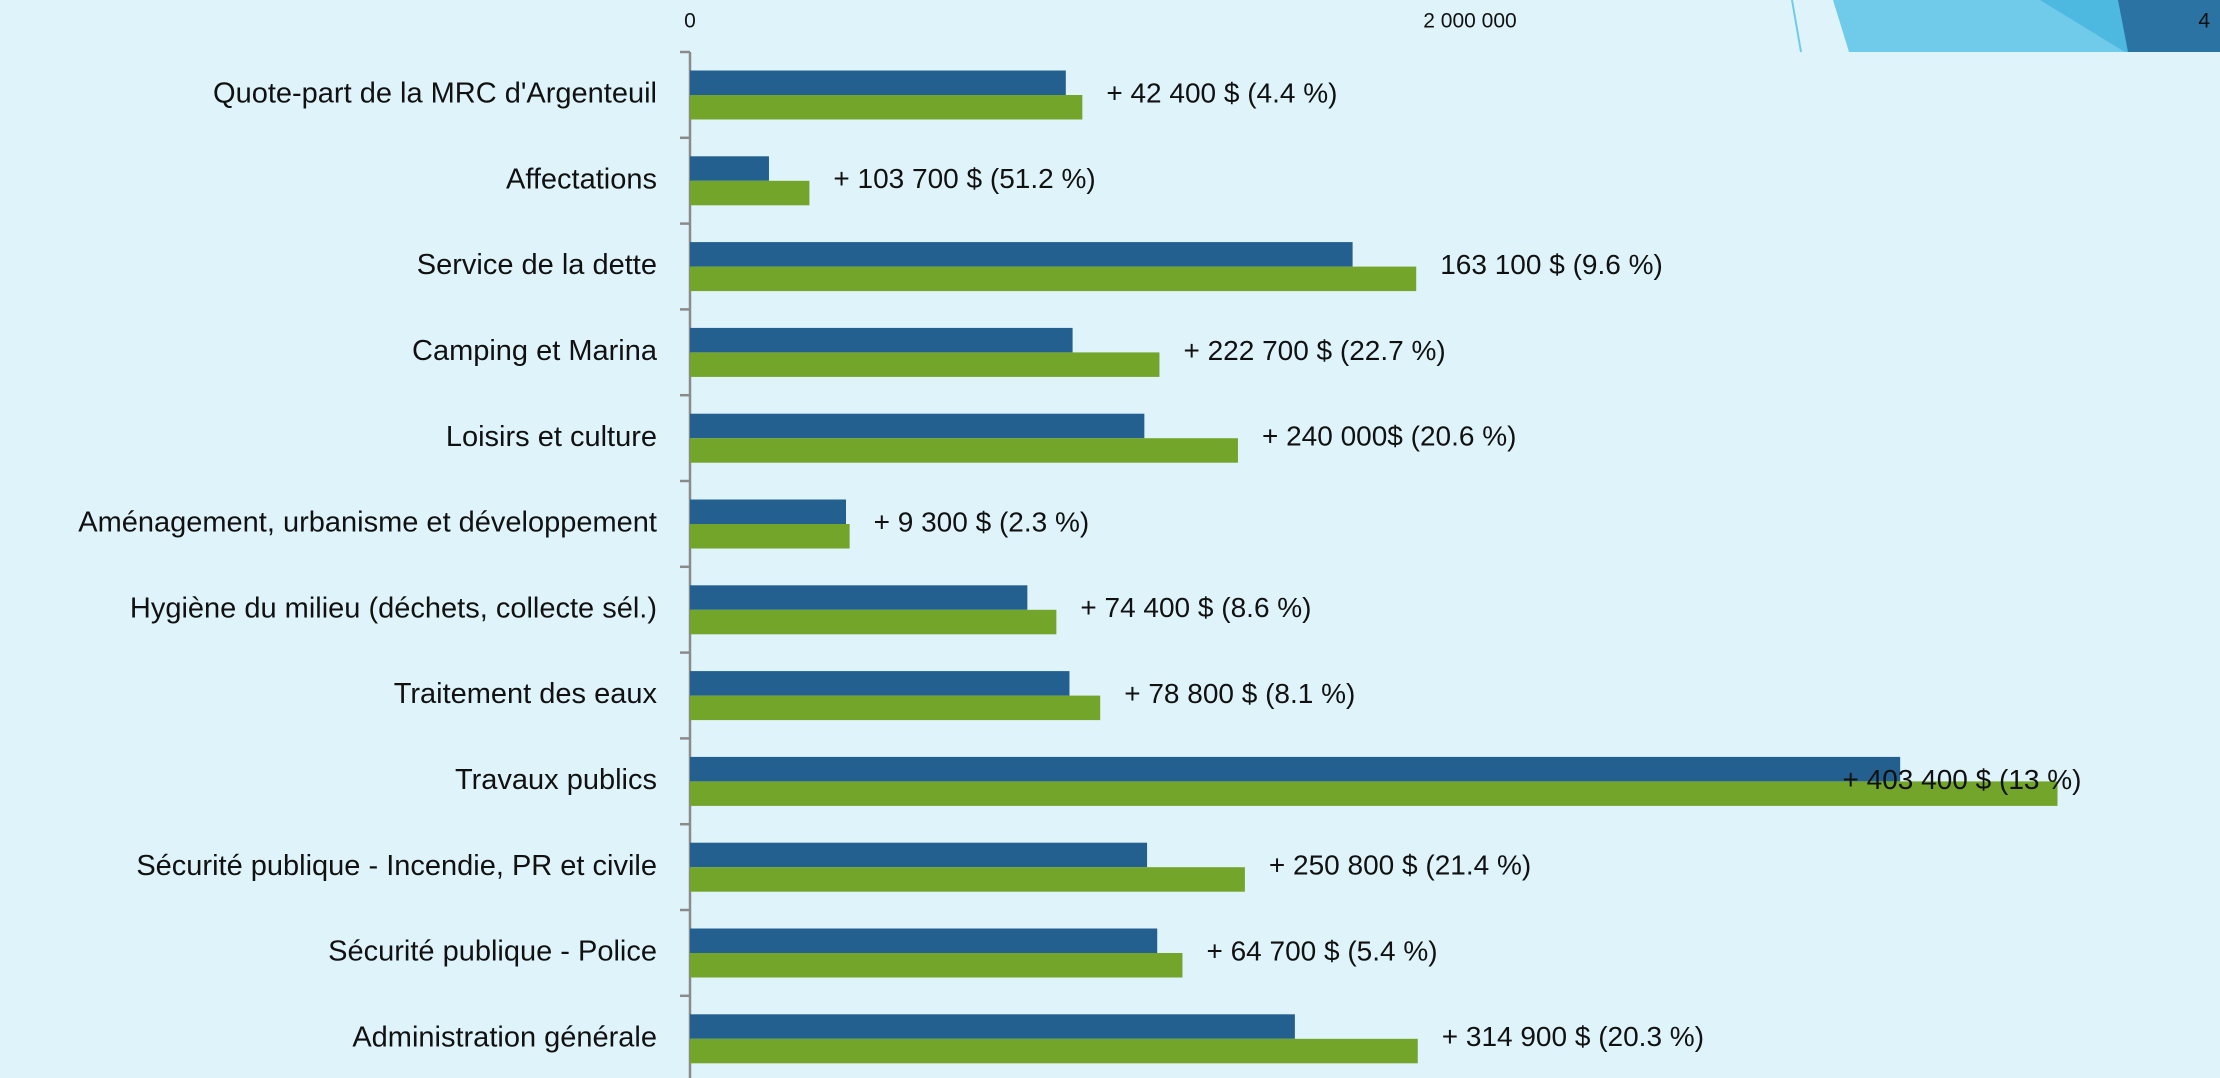  I want to click on y-tick-label: Quote-part de la MRC d'Argenteuil, so click(435, 94).